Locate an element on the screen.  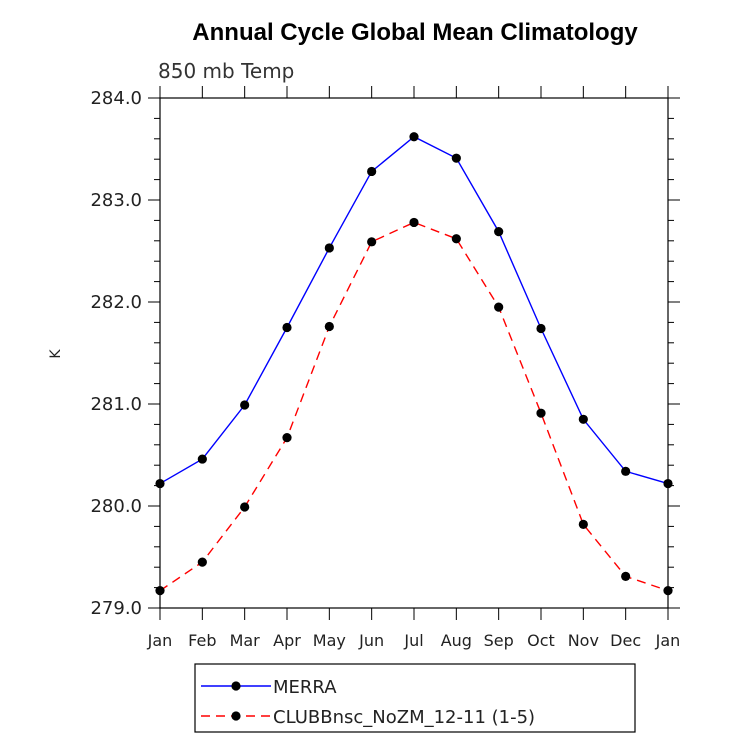
x-tick-label: Aug is located at coordinates (456, 640).